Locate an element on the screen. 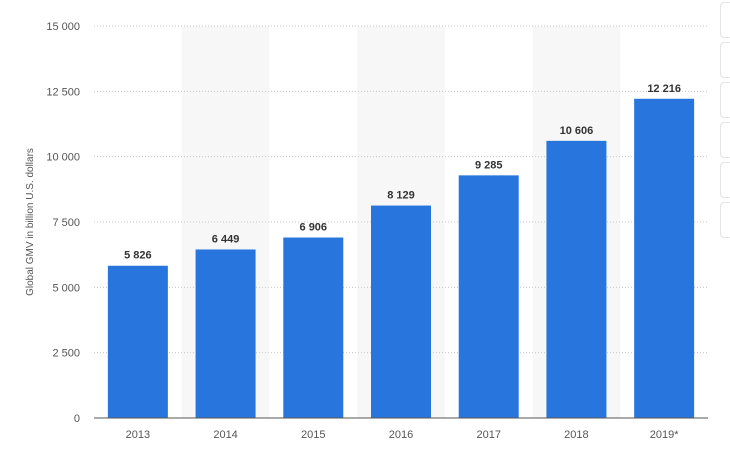  data-label: 9 285 is located at coordinates (489, 165).